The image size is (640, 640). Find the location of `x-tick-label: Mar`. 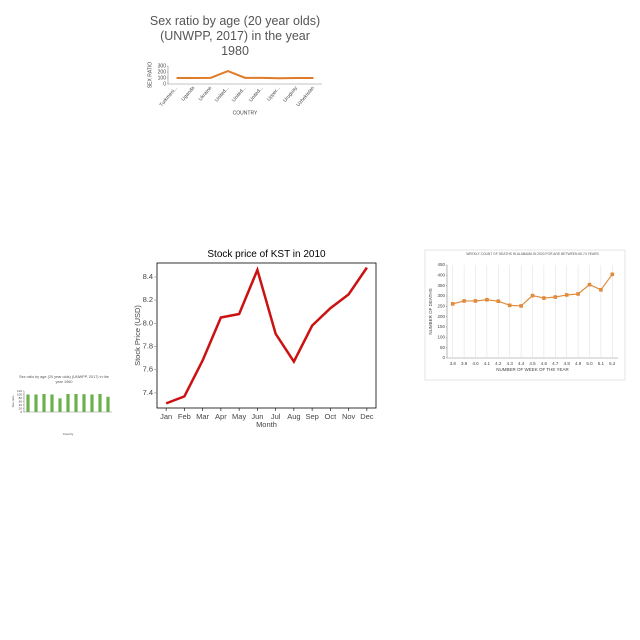

x-tick-label: Mar is located at coordinates (202, 416).